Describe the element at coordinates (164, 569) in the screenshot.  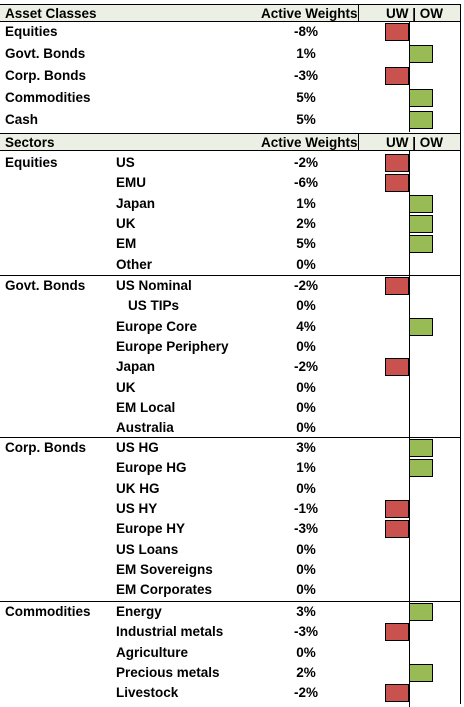
I see `sector-label: EM Sovereigns` at that location.